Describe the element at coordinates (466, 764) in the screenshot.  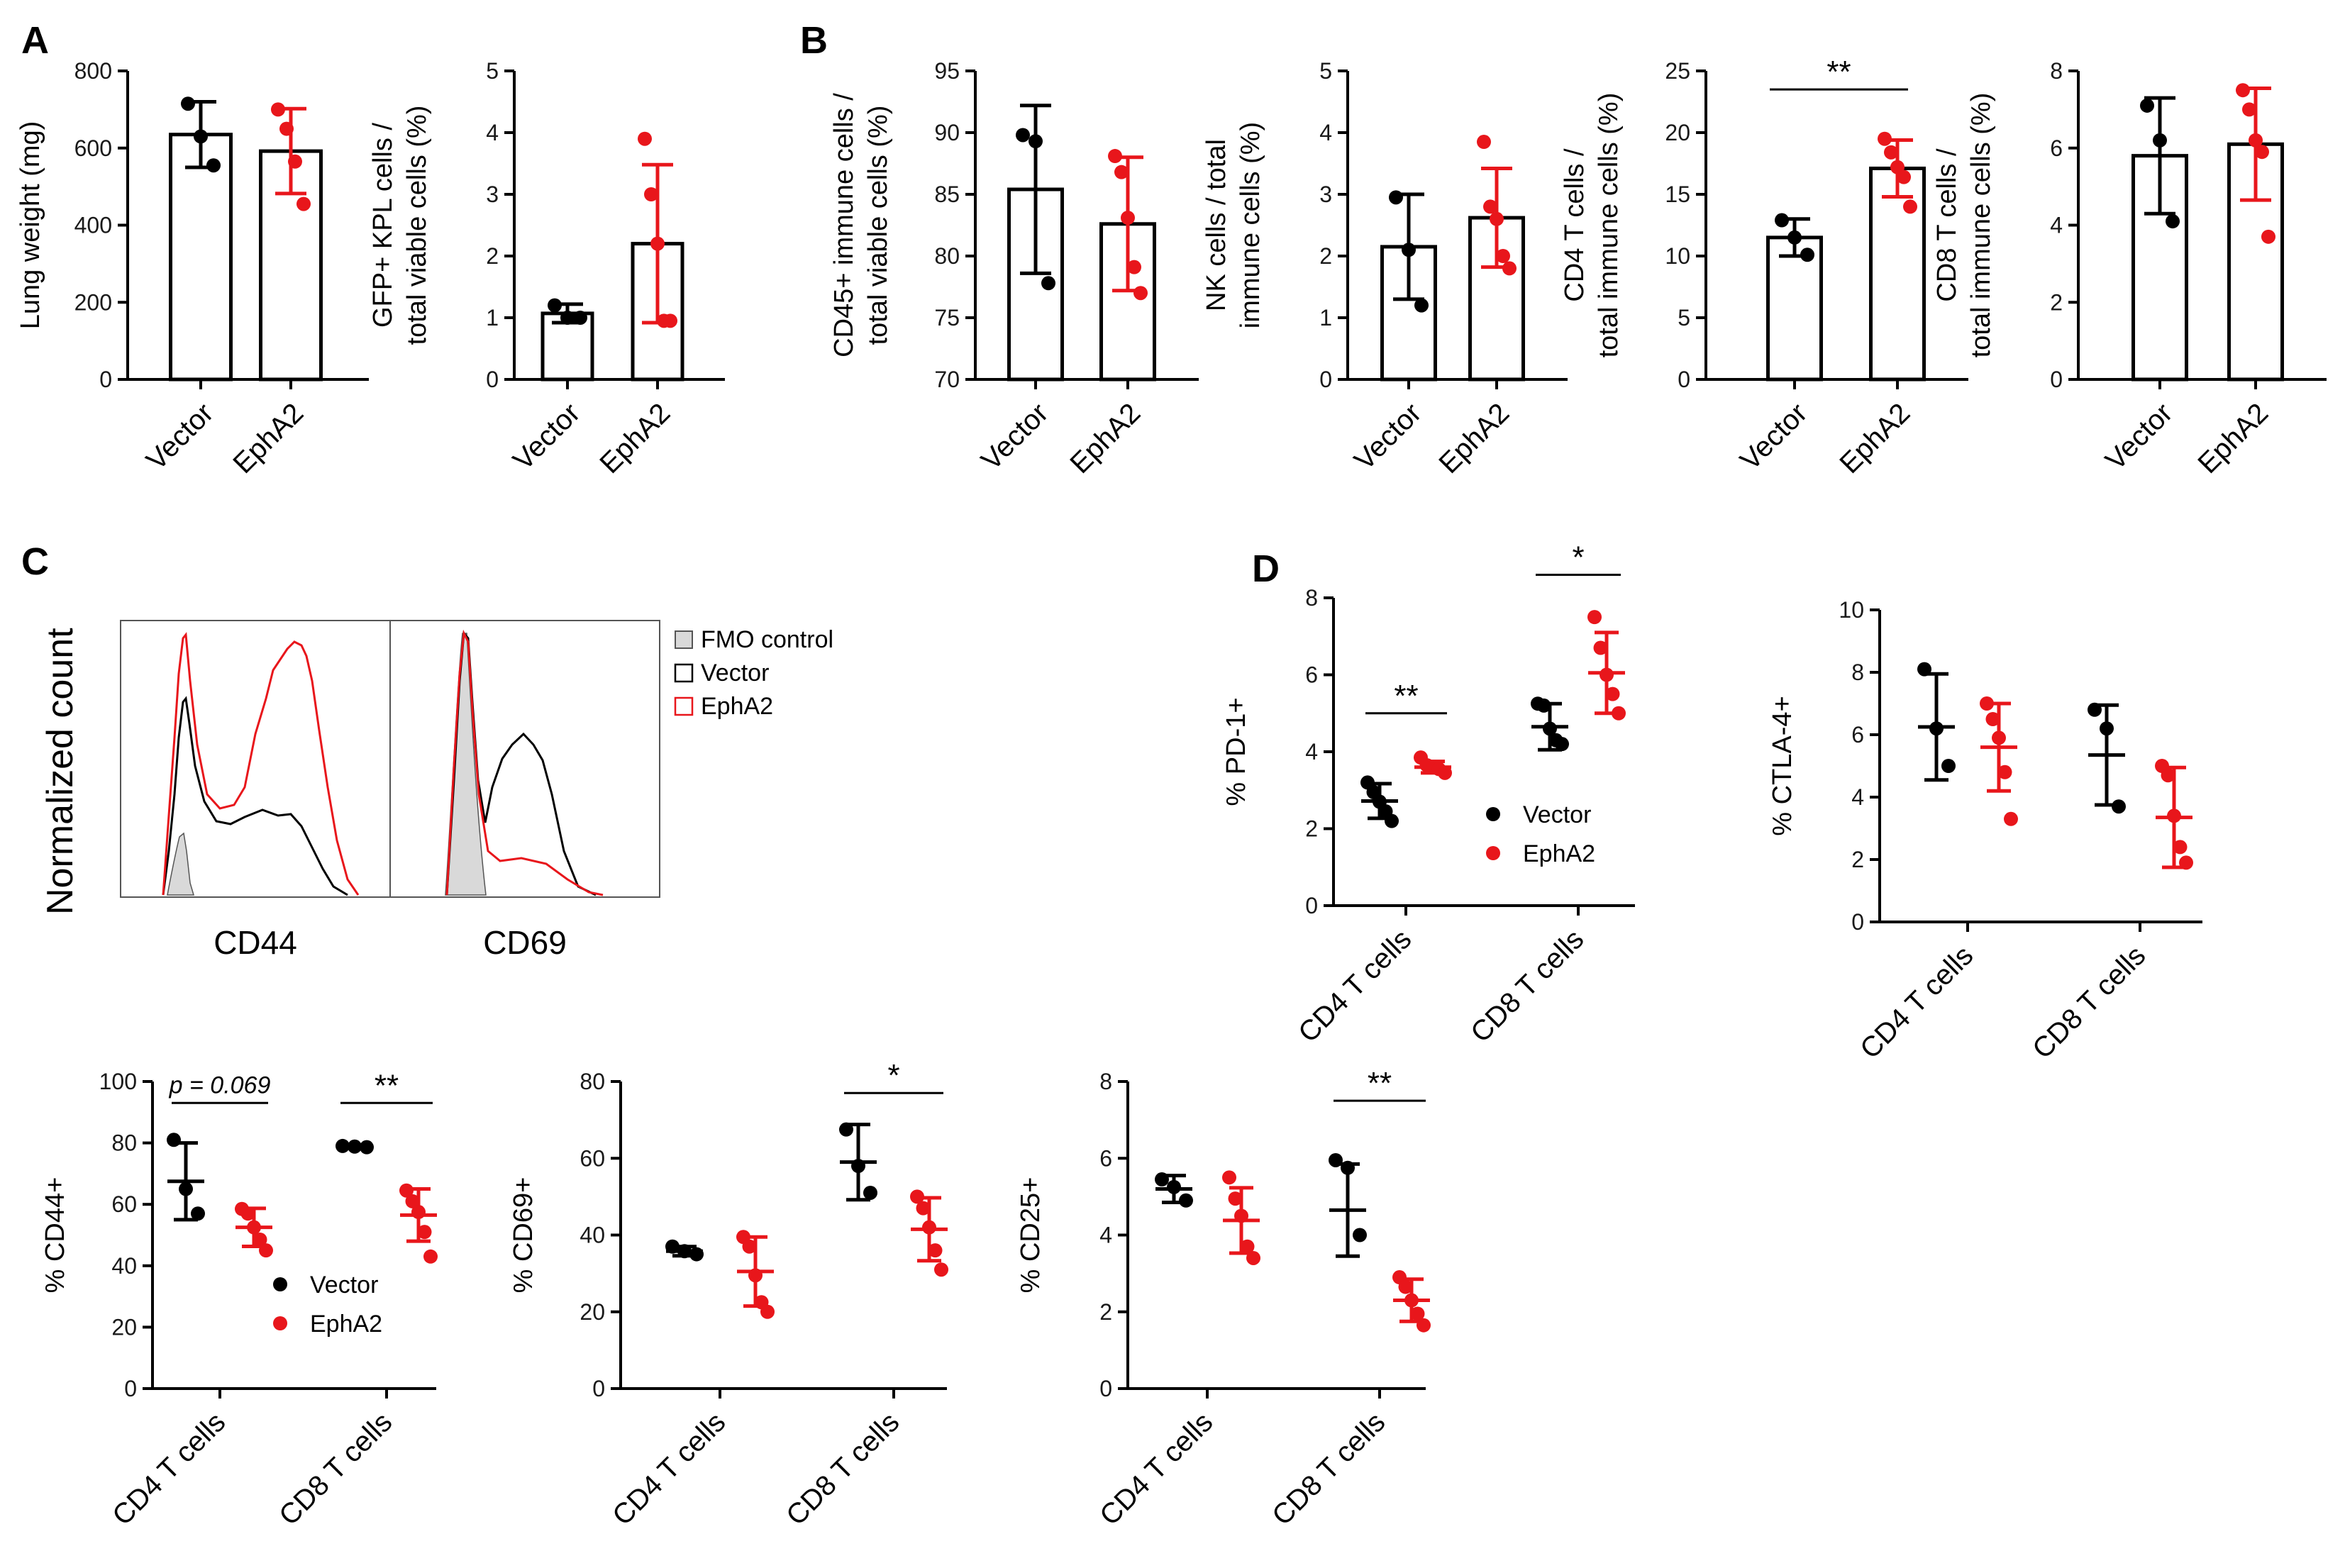
I see `fmo-control-trace` at that location.